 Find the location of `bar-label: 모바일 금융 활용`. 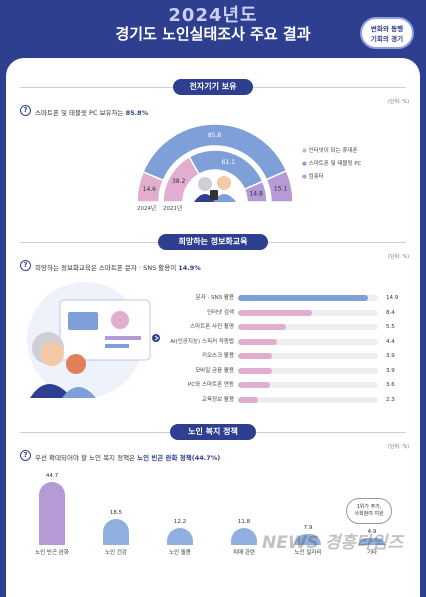

bar-label: 모바일 금융 활용 is located at coordinates (214, 370).